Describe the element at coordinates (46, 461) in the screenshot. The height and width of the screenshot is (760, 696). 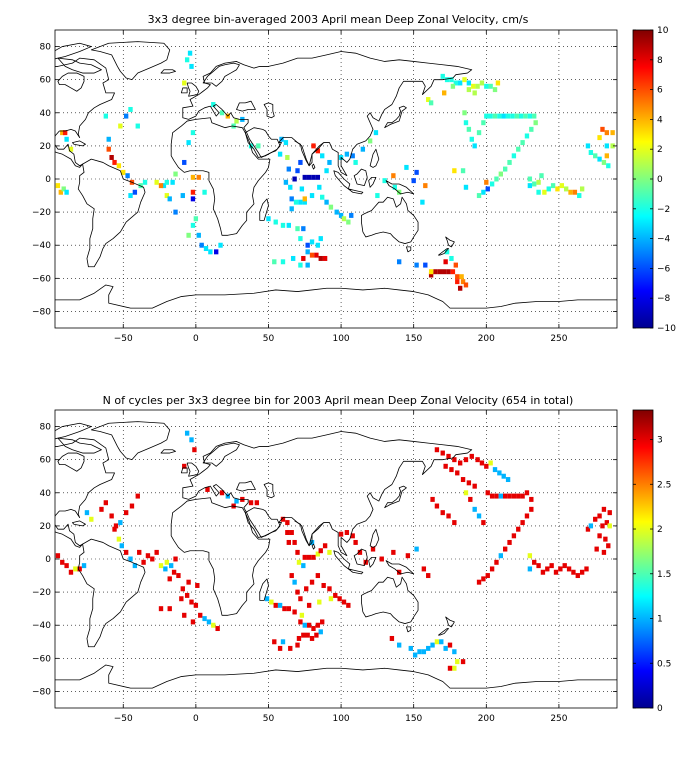
I see `chart2-ytick-label: 60` at that location.